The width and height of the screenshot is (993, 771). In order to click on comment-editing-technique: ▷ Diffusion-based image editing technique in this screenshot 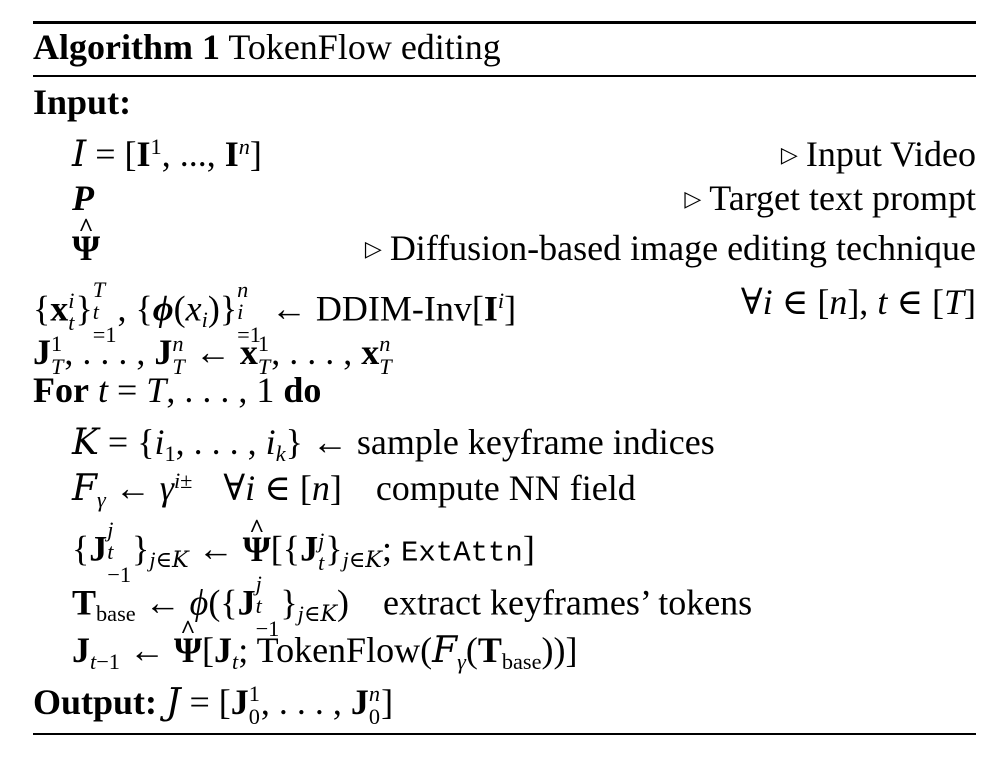, I will do `click(670, 248)`.